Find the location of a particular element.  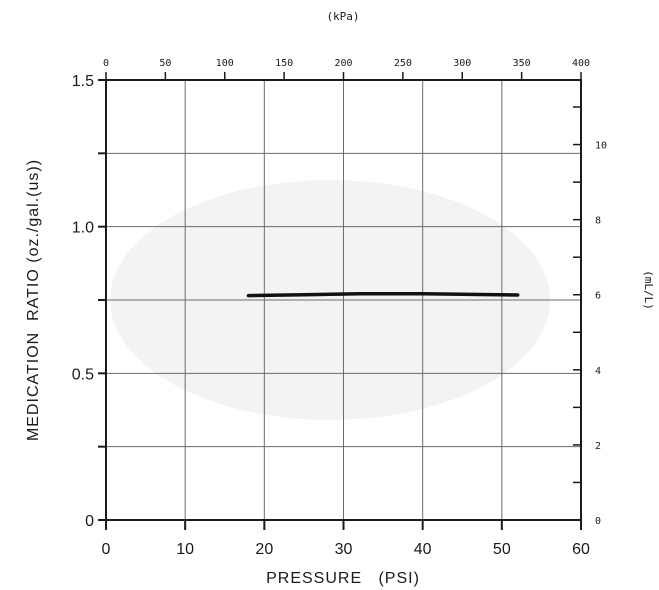

x-tick-label: 20 is located at coordinates (264, 549).